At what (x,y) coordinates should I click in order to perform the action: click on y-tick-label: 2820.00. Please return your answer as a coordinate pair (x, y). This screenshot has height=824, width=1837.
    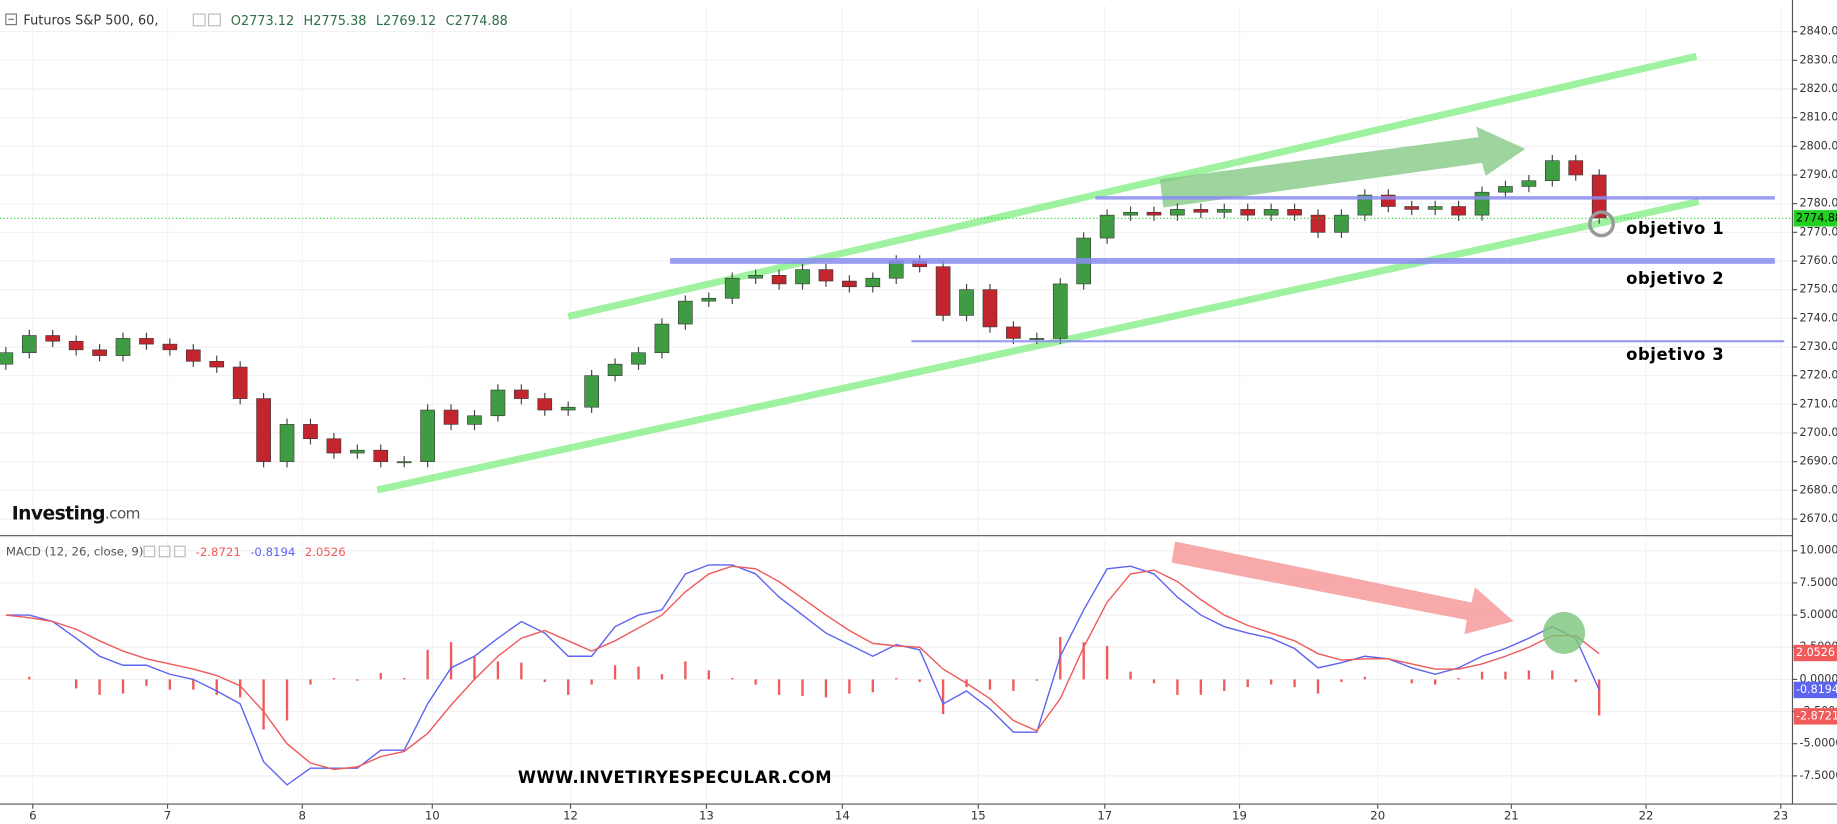
    Looking at the image, I should click on (1818, 88).